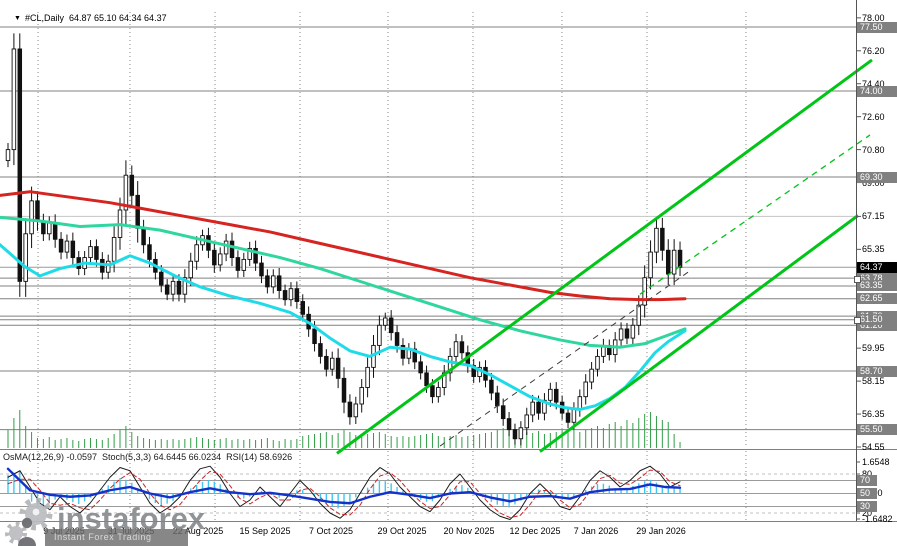 The image size is (897, 546). What do you see at coordinates (873, 216) in the screenshot?
I see `price-tick-label: 67.15` at bounding box center [873, 216].